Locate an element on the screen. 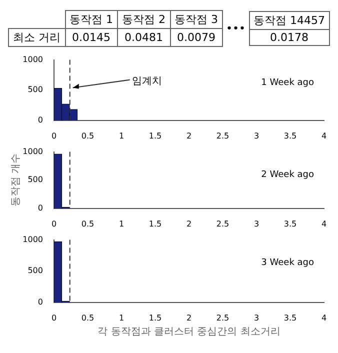 Image resolution: width=338 pixels, height=353 pixels. annotation: 2 Week ago is located at coordinates (287, 175).